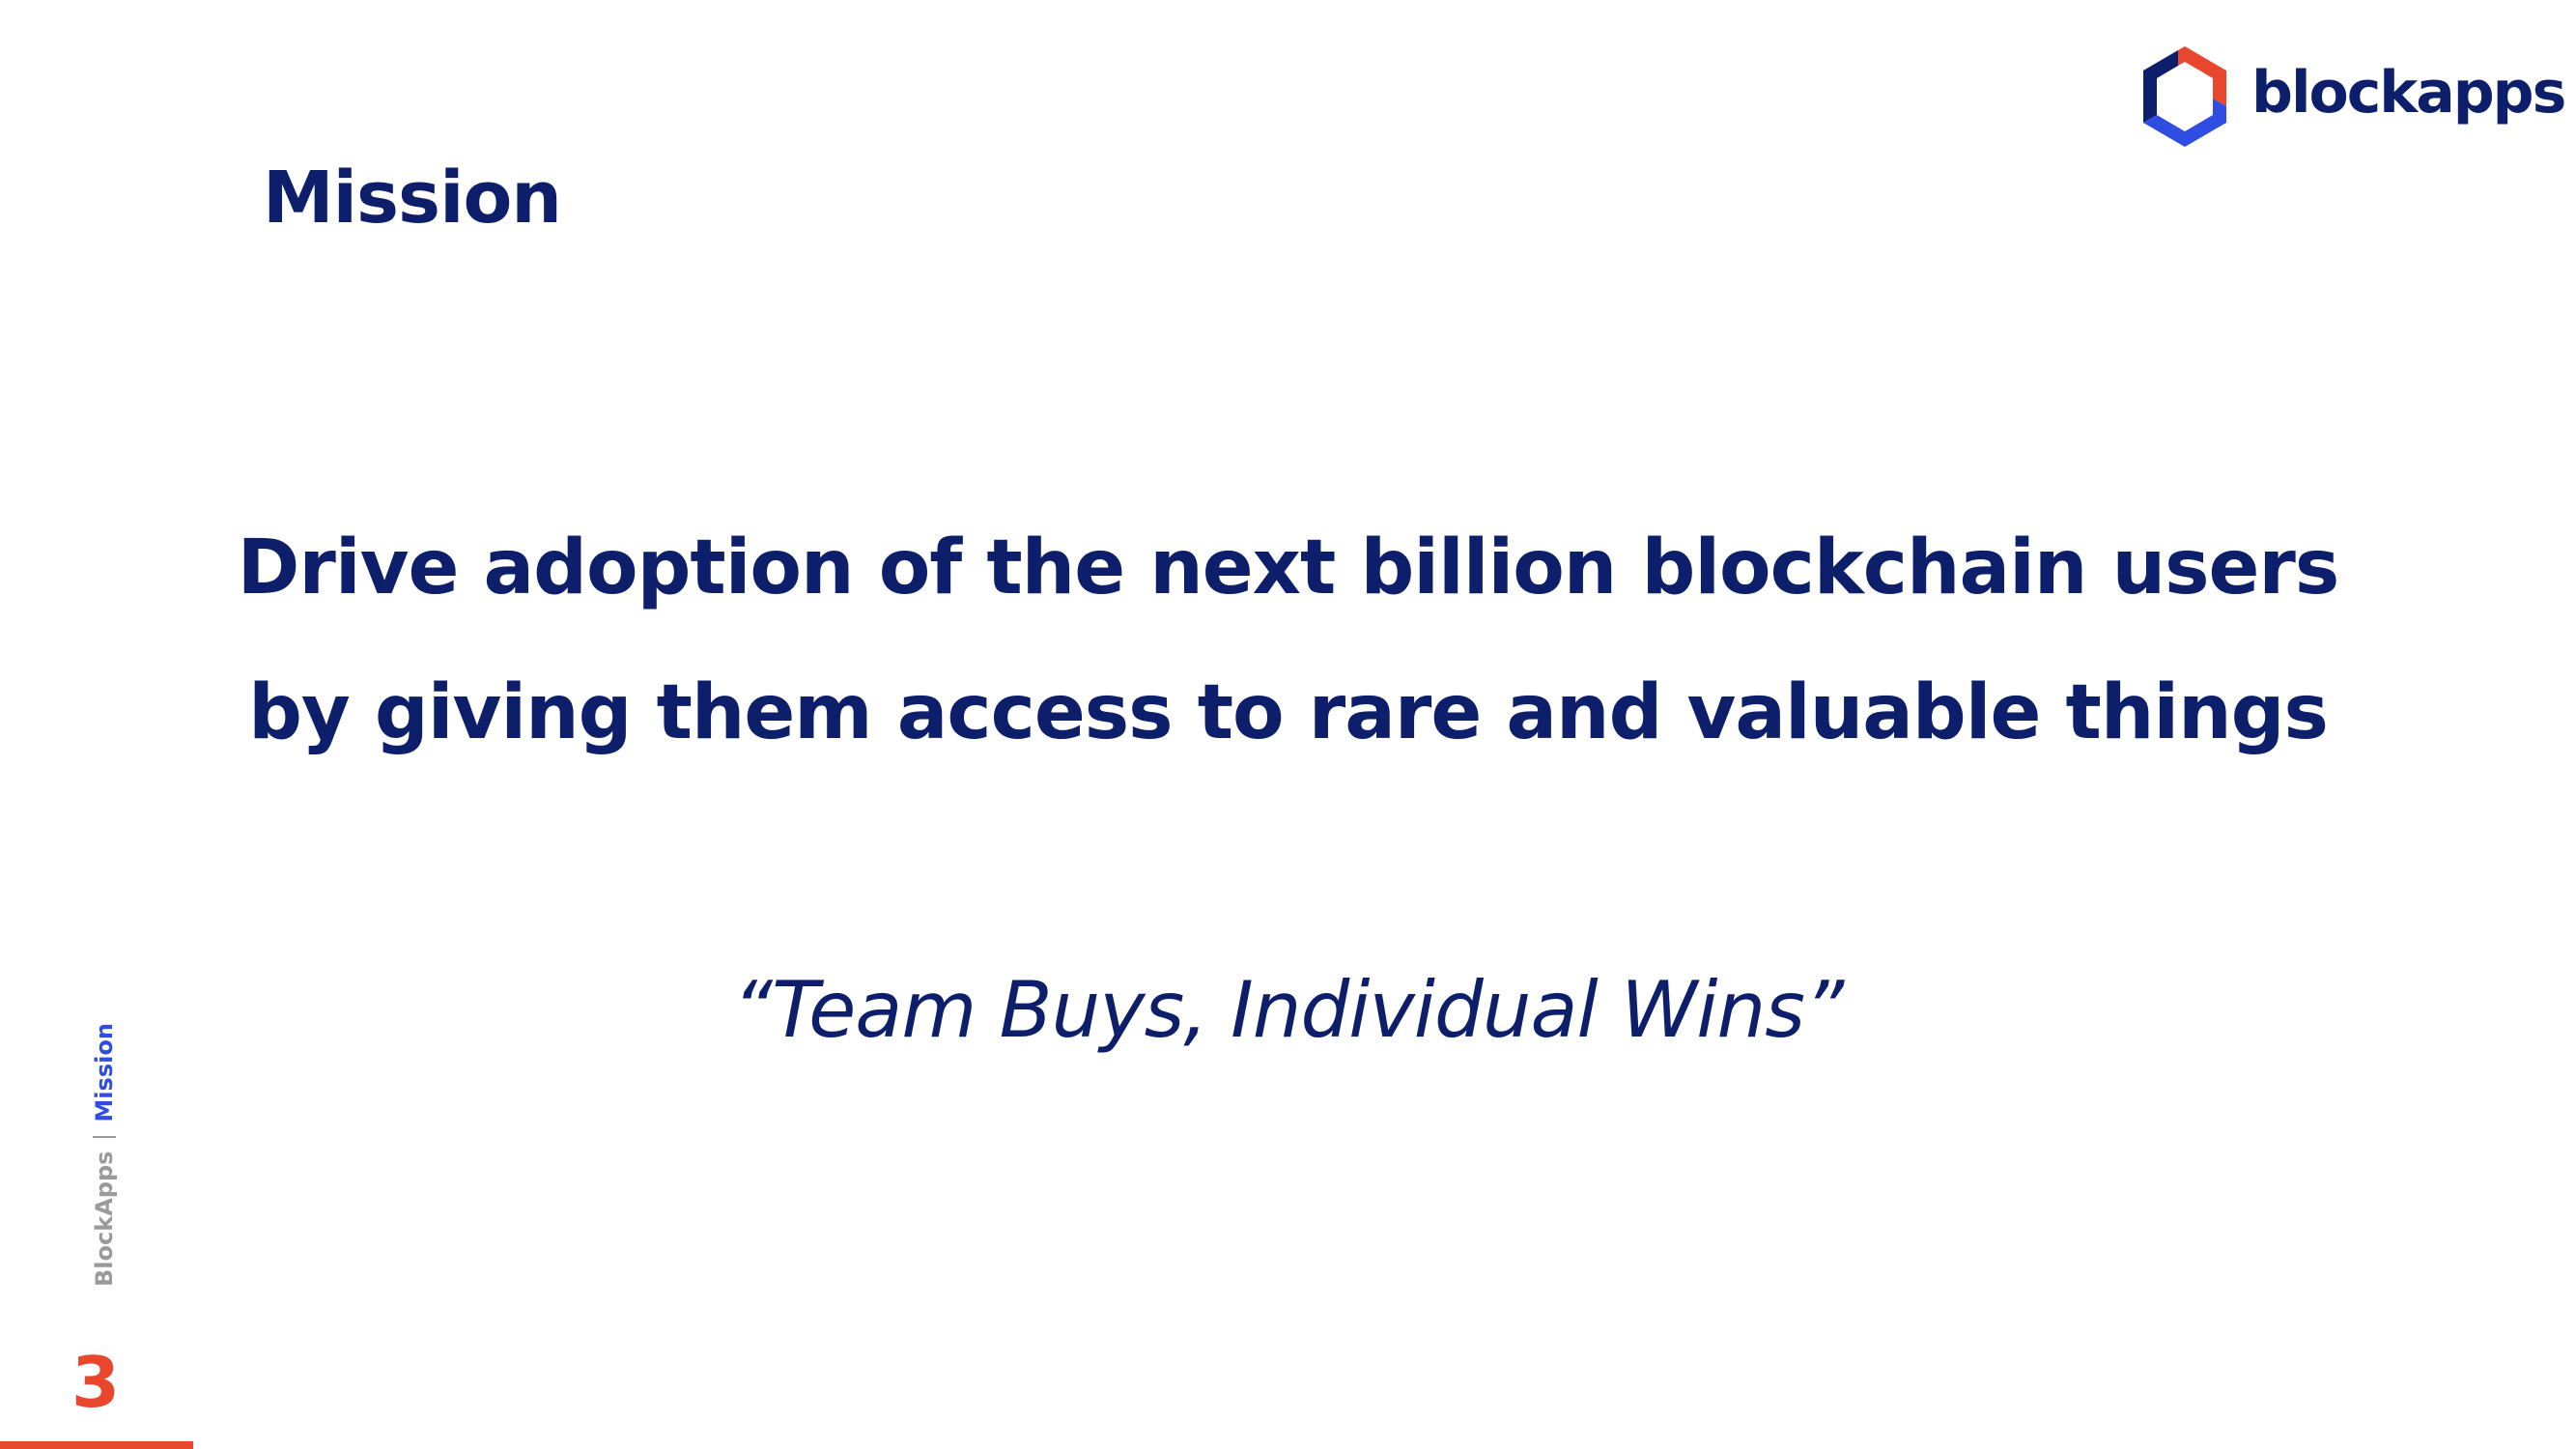  I want to click on footer-divider, so click(104, 1136).